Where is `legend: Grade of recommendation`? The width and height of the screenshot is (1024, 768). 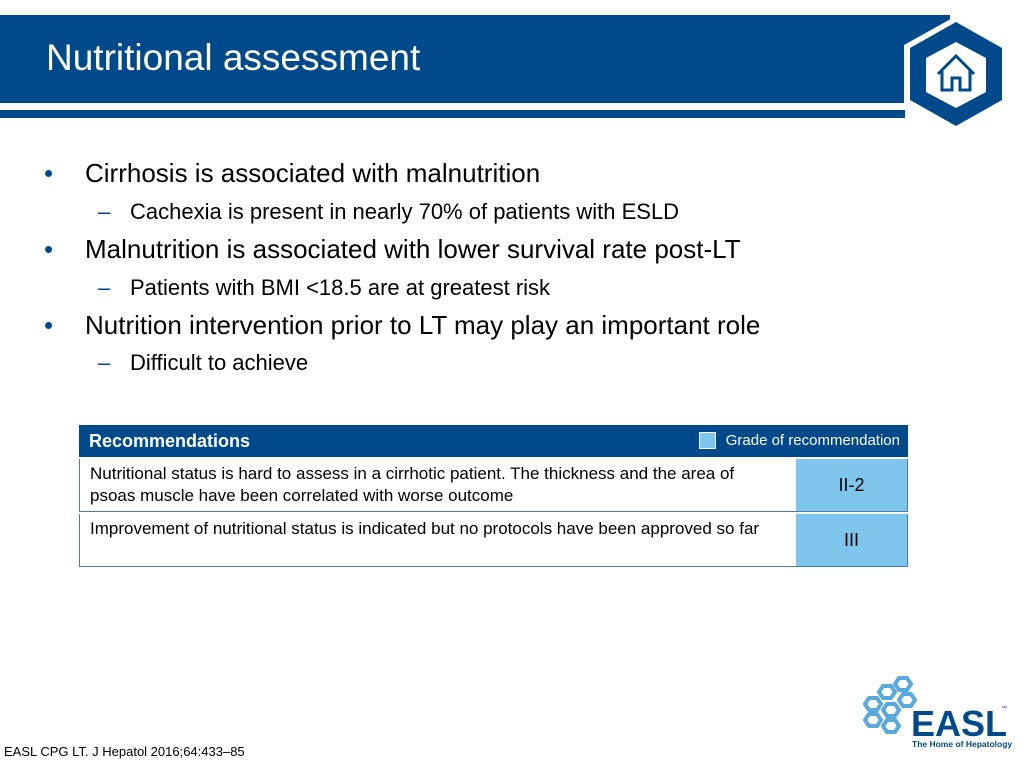
legend: Grade of recommendation is located at coordinates (799, 440).